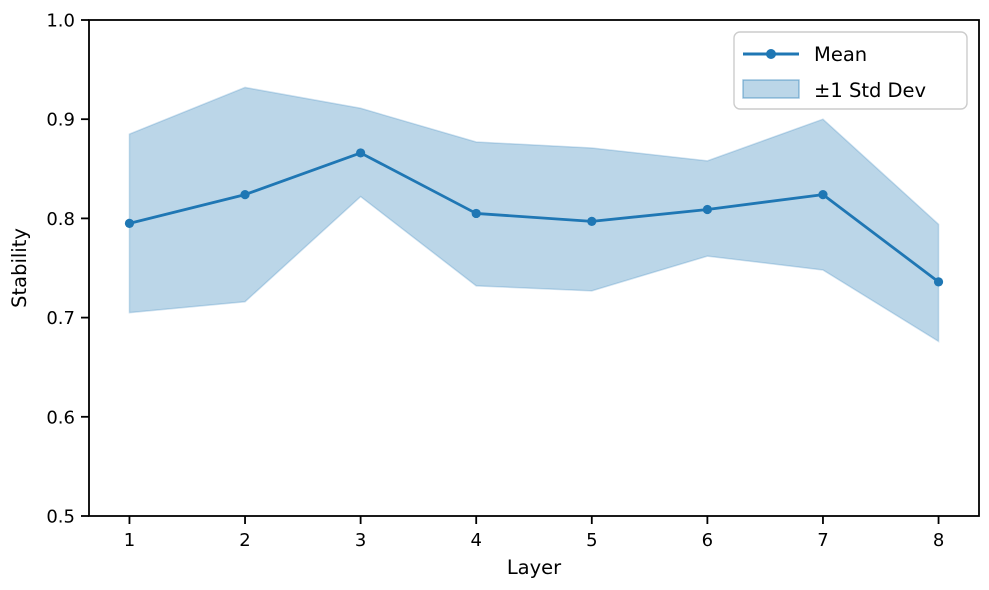 This screenshot has width=989, height=590. I want to click on y-tick-label: 1.0, so click(60, 21).